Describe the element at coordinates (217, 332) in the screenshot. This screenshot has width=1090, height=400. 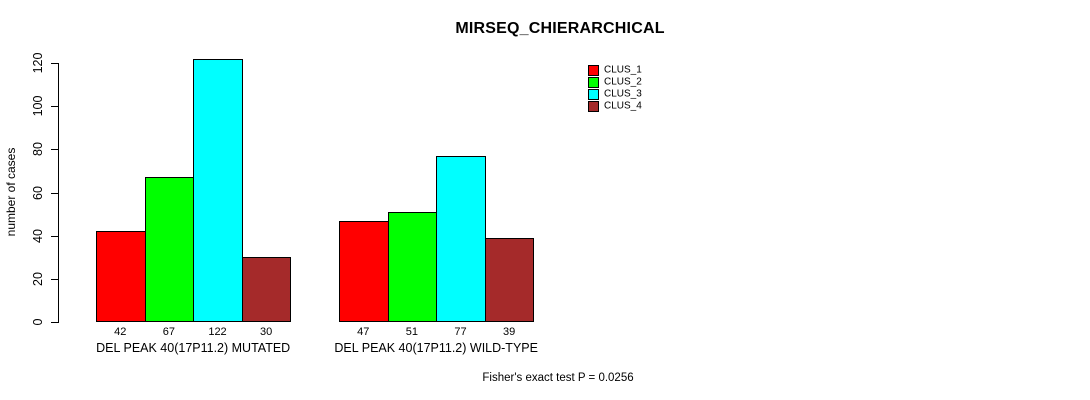
I see `bar-value-label: 122` at that location.